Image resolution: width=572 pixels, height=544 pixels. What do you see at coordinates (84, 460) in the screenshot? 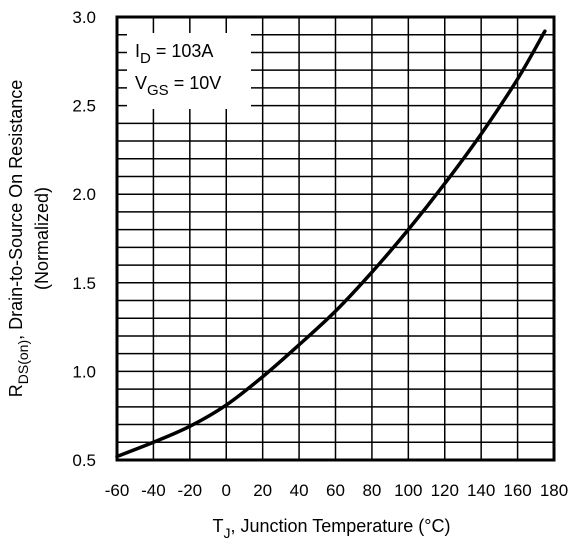
I see `y-tick-label: 0.5` at bounding box center [84, 460].